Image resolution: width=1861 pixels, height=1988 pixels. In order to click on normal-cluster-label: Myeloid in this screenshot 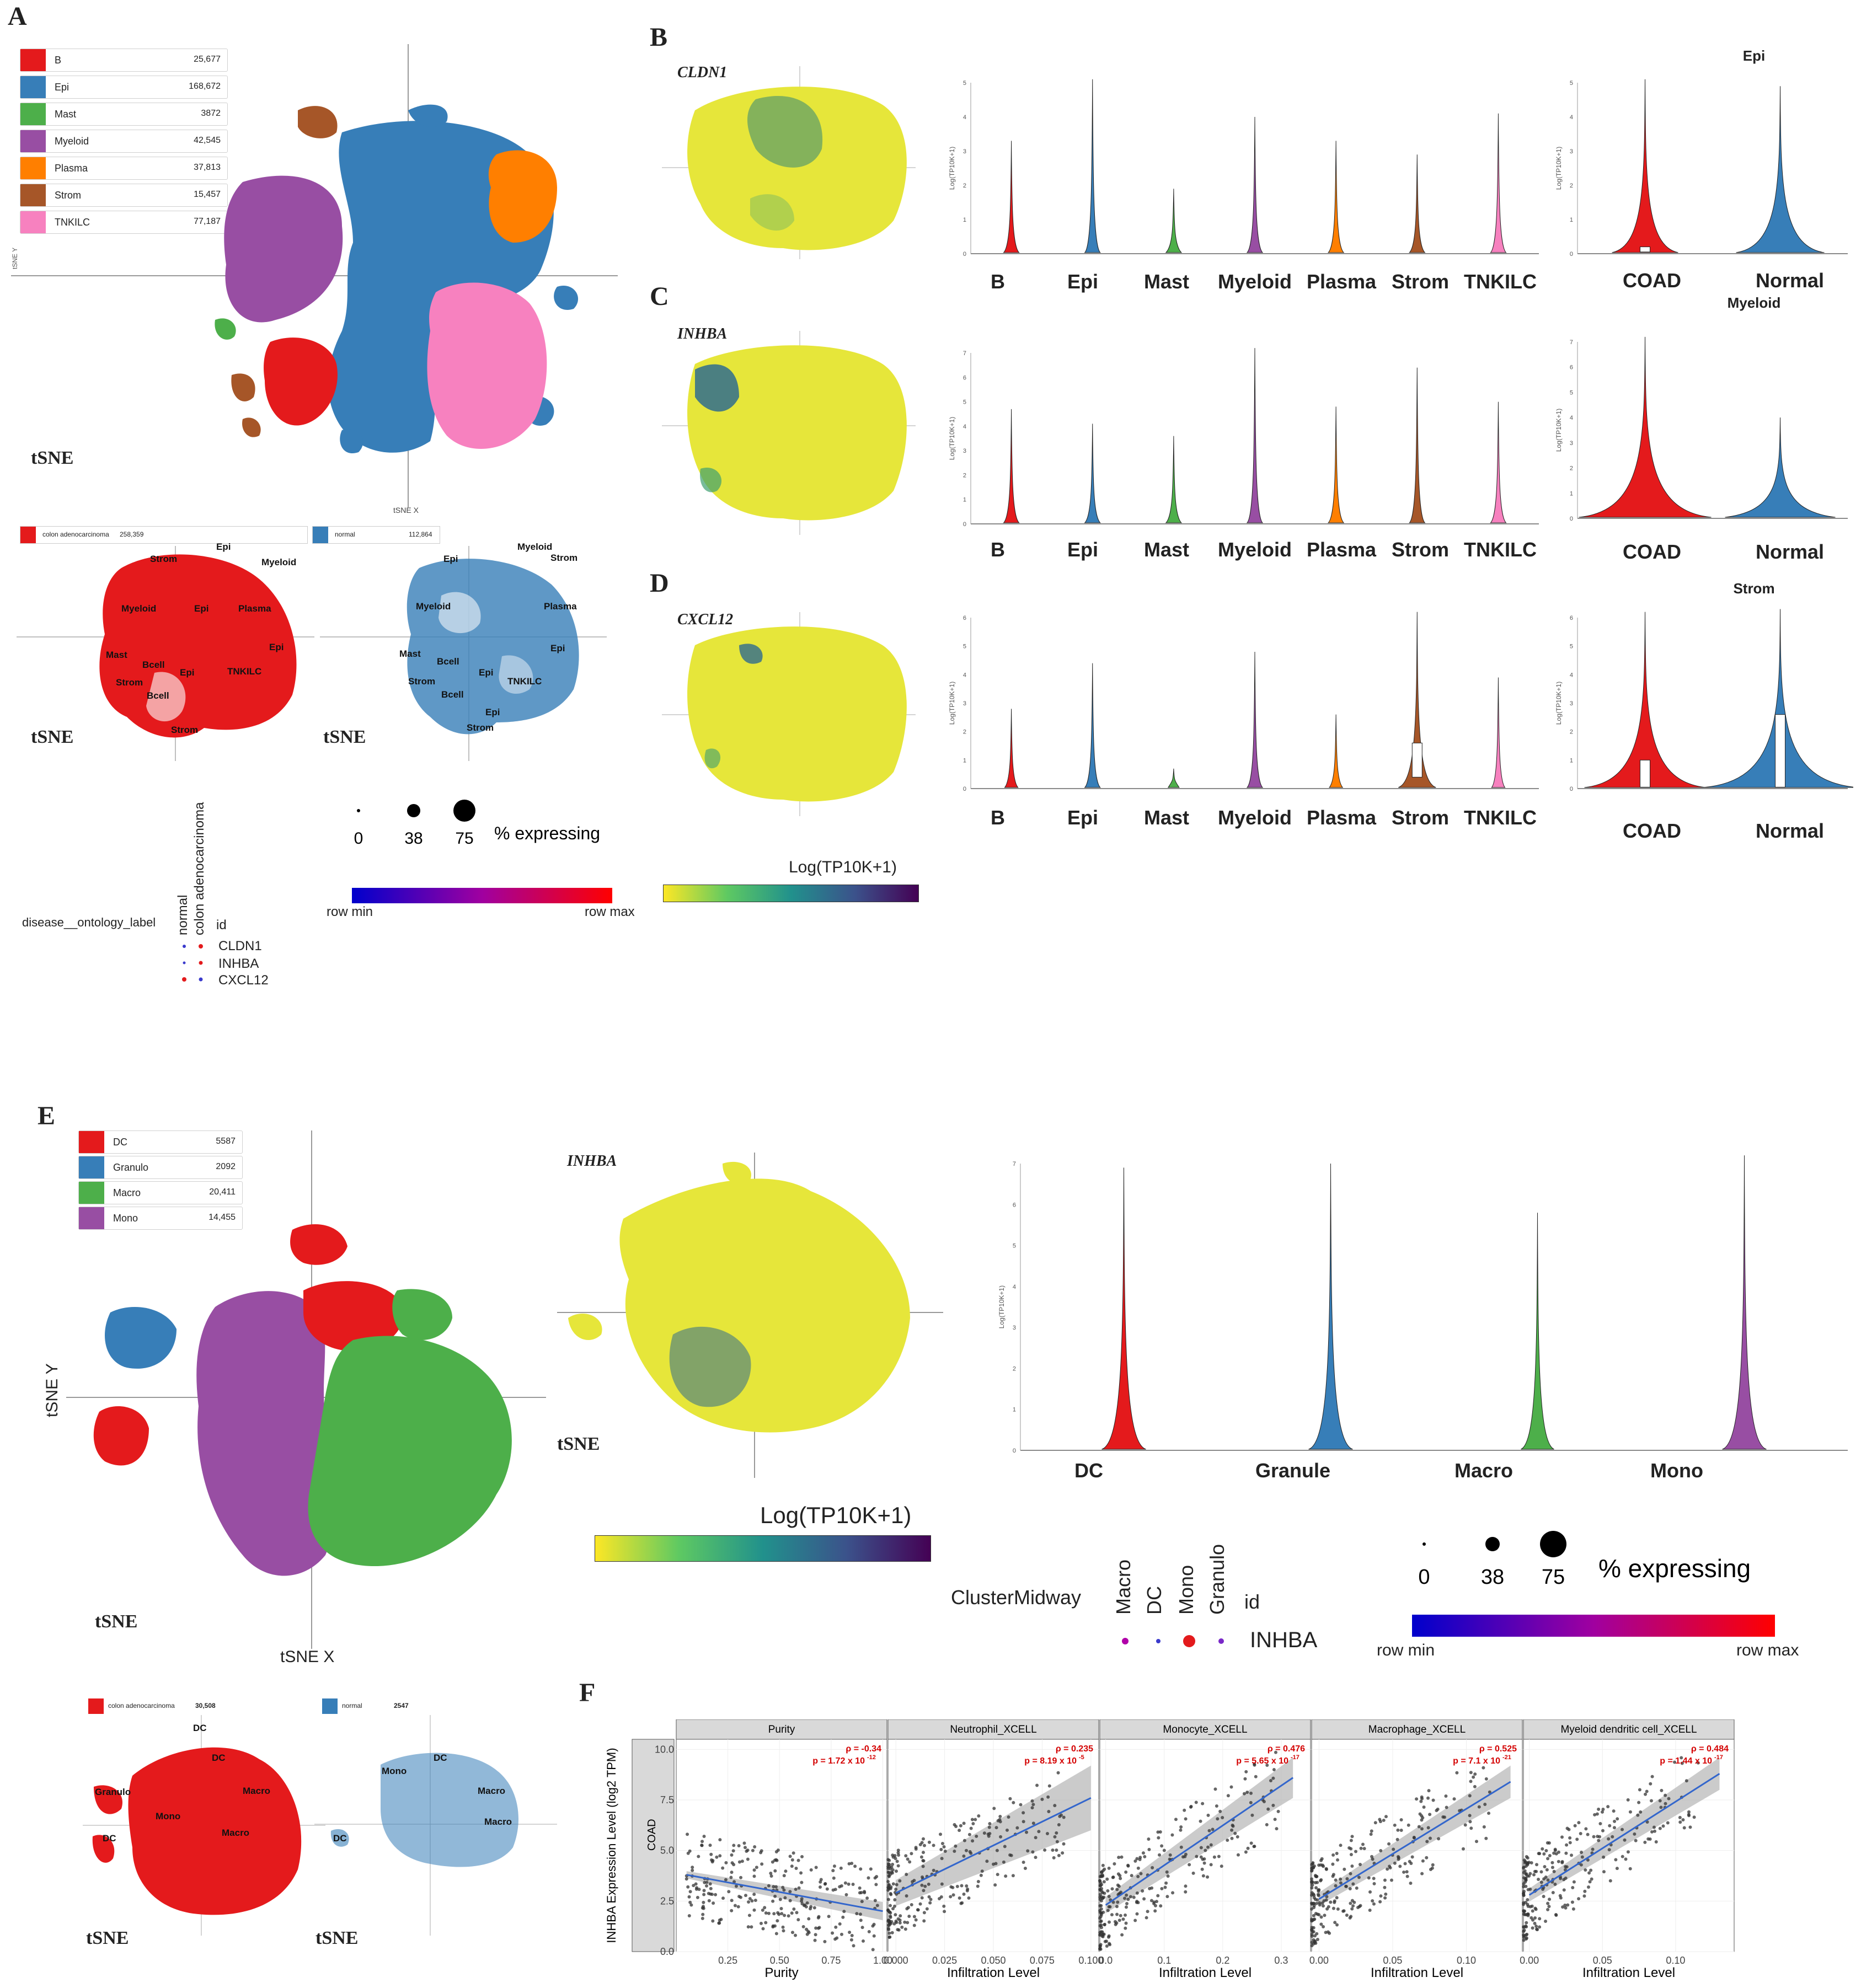, I will do `click(535, 547)`.